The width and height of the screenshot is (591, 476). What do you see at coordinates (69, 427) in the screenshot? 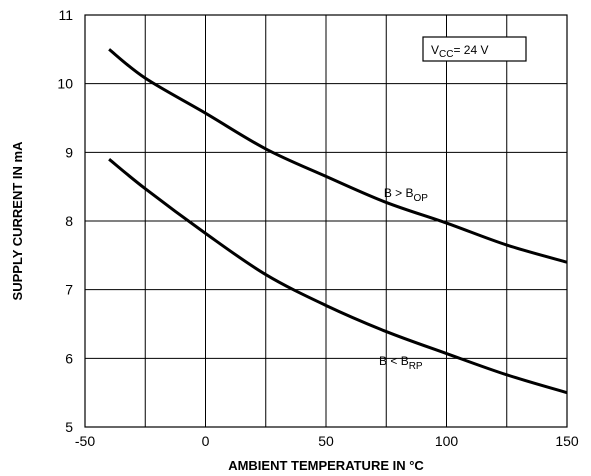
I see `y-tick-label: 5` at bounding box center [69, 427].